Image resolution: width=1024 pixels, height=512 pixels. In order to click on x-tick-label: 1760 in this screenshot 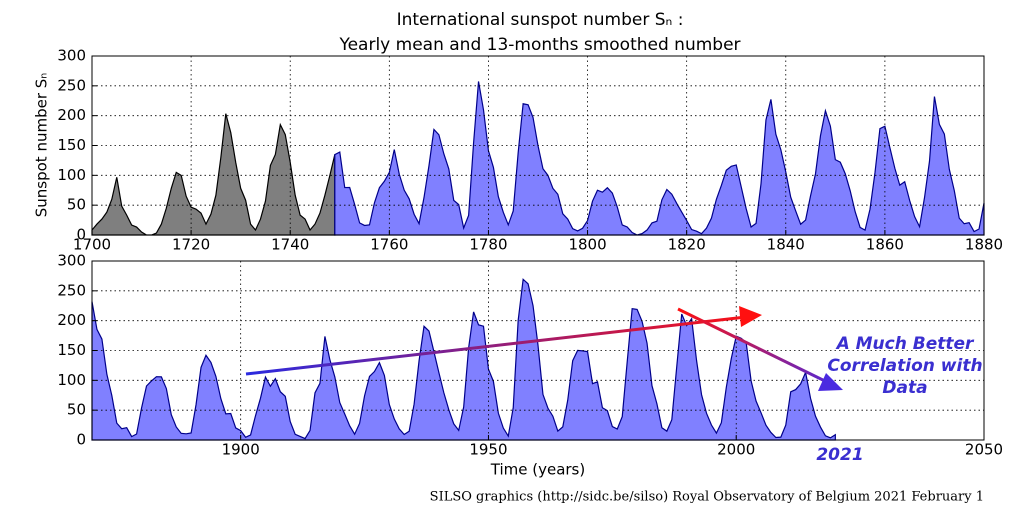, I will do `click(389, 245)`.